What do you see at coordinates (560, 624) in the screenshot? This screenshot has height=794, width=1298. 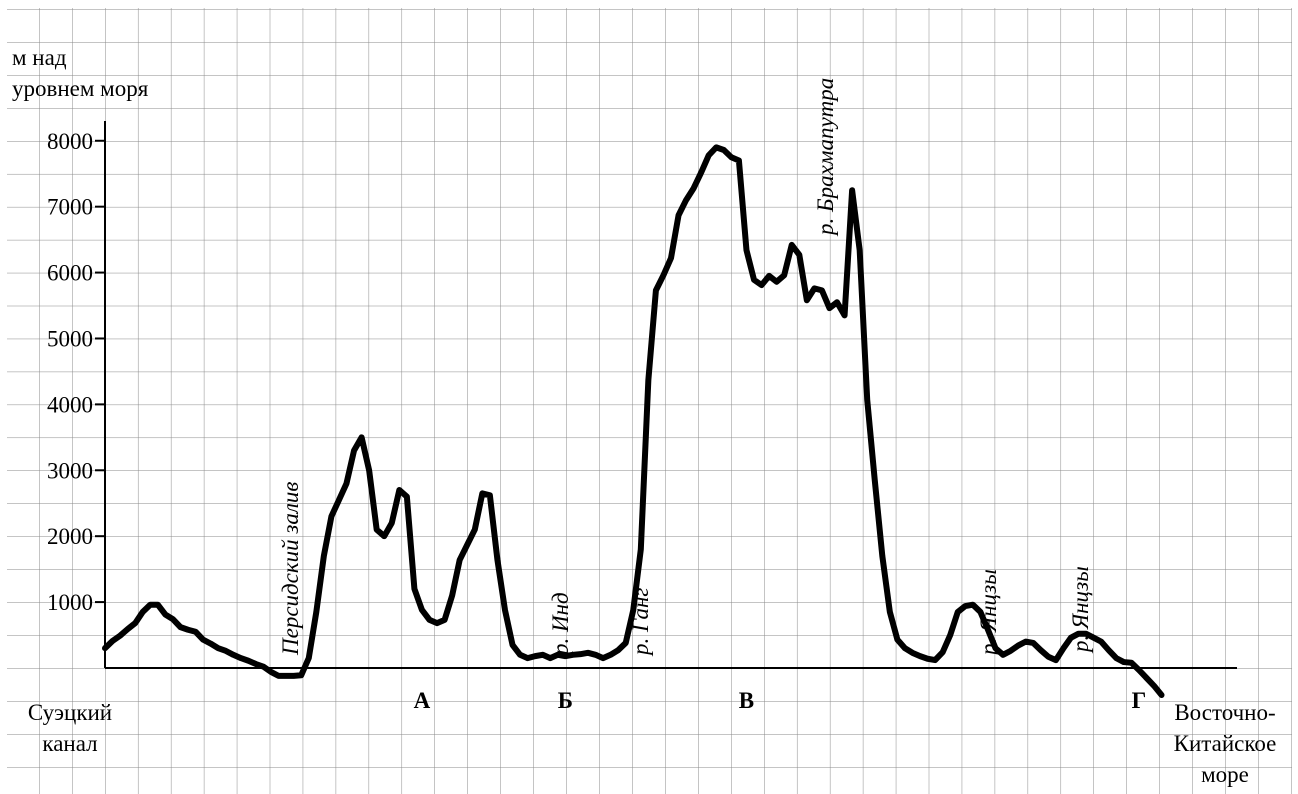 I see `rotated-annotation: р. Инд` at bounding box center [560, 624].